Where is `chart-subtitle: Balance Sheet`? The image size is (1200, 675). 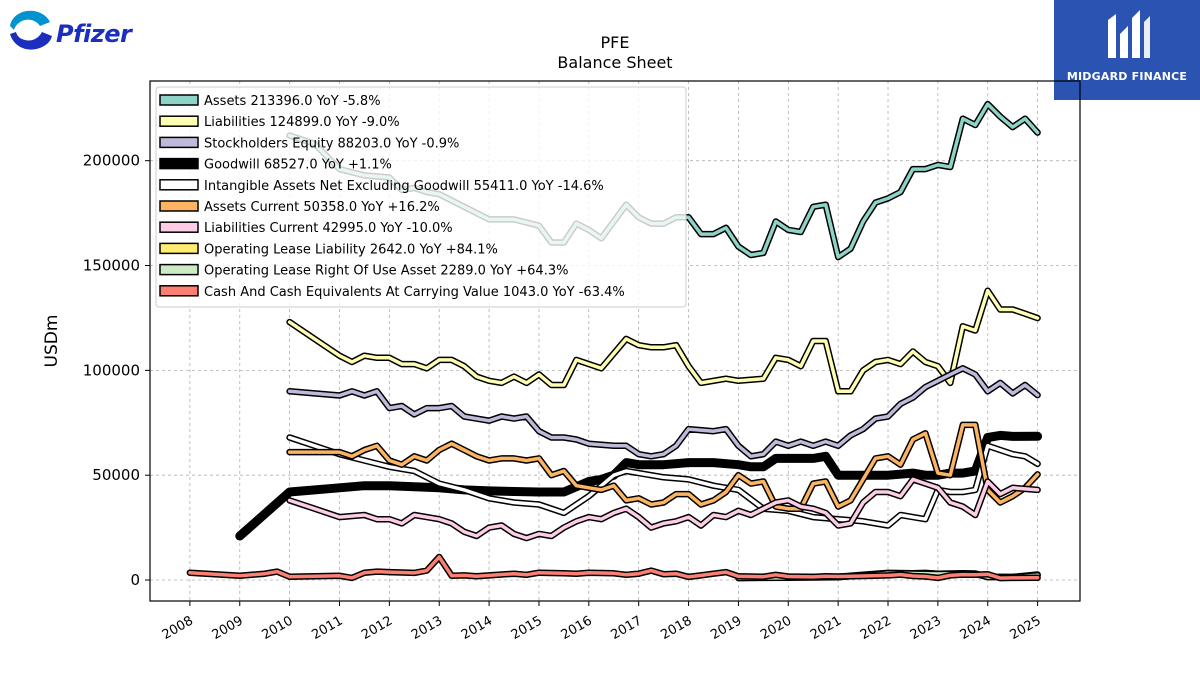 chart-subtitle: Balance Sheet is located at coordinates (614, 62).